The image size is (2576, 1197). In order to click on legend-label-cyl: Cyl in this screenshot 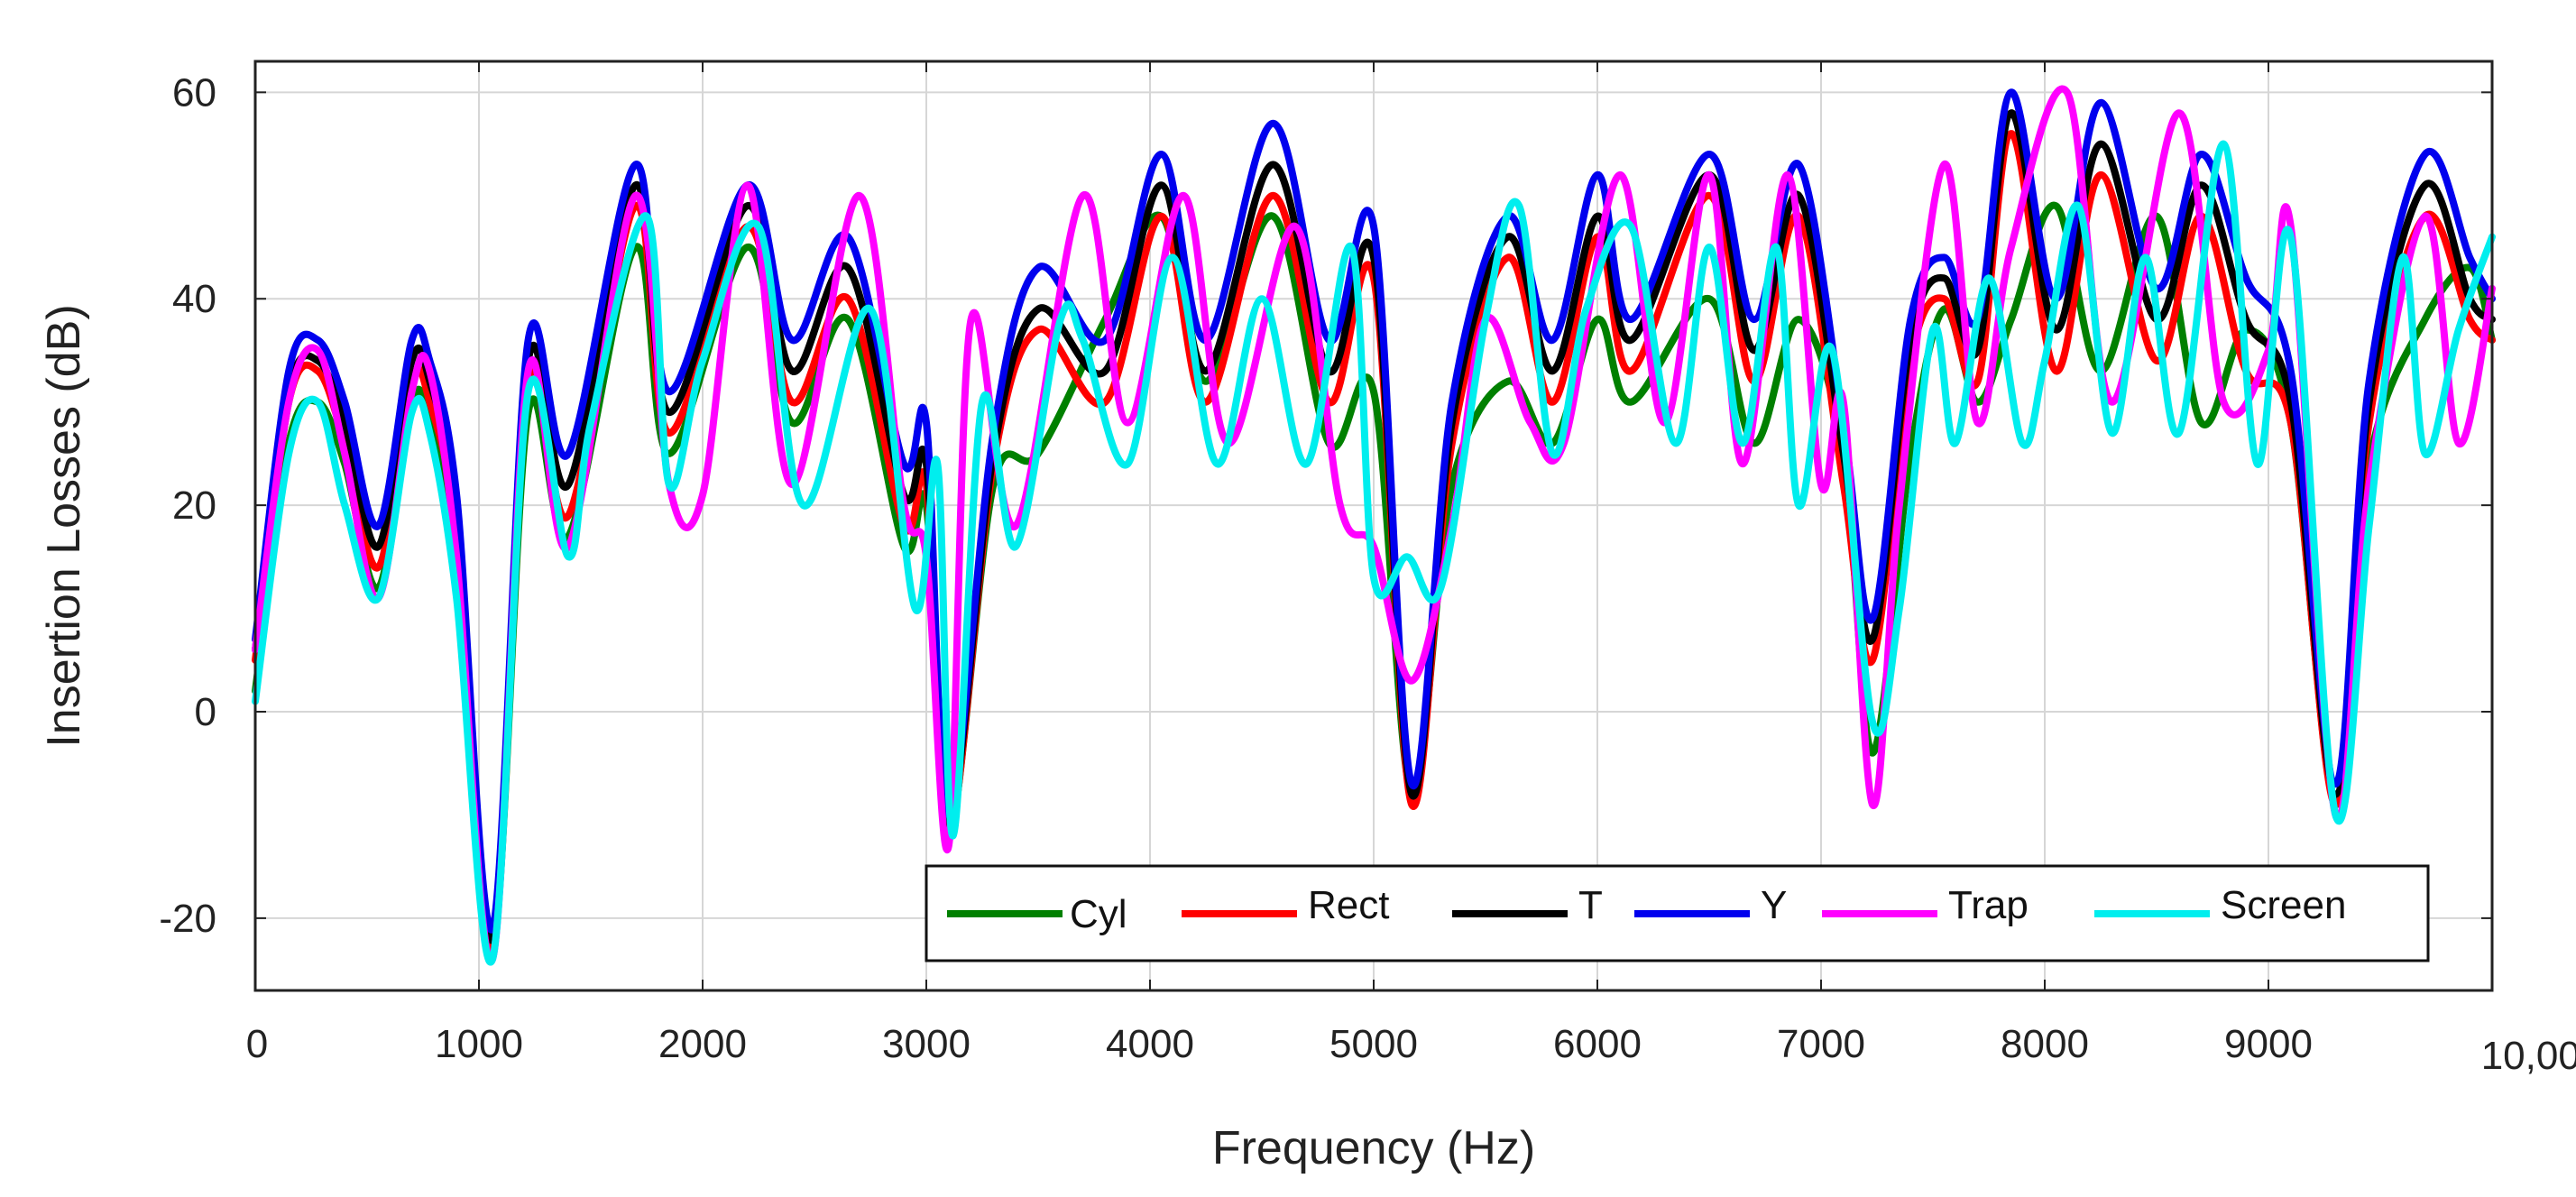, I will do `click(1098, 914)`.